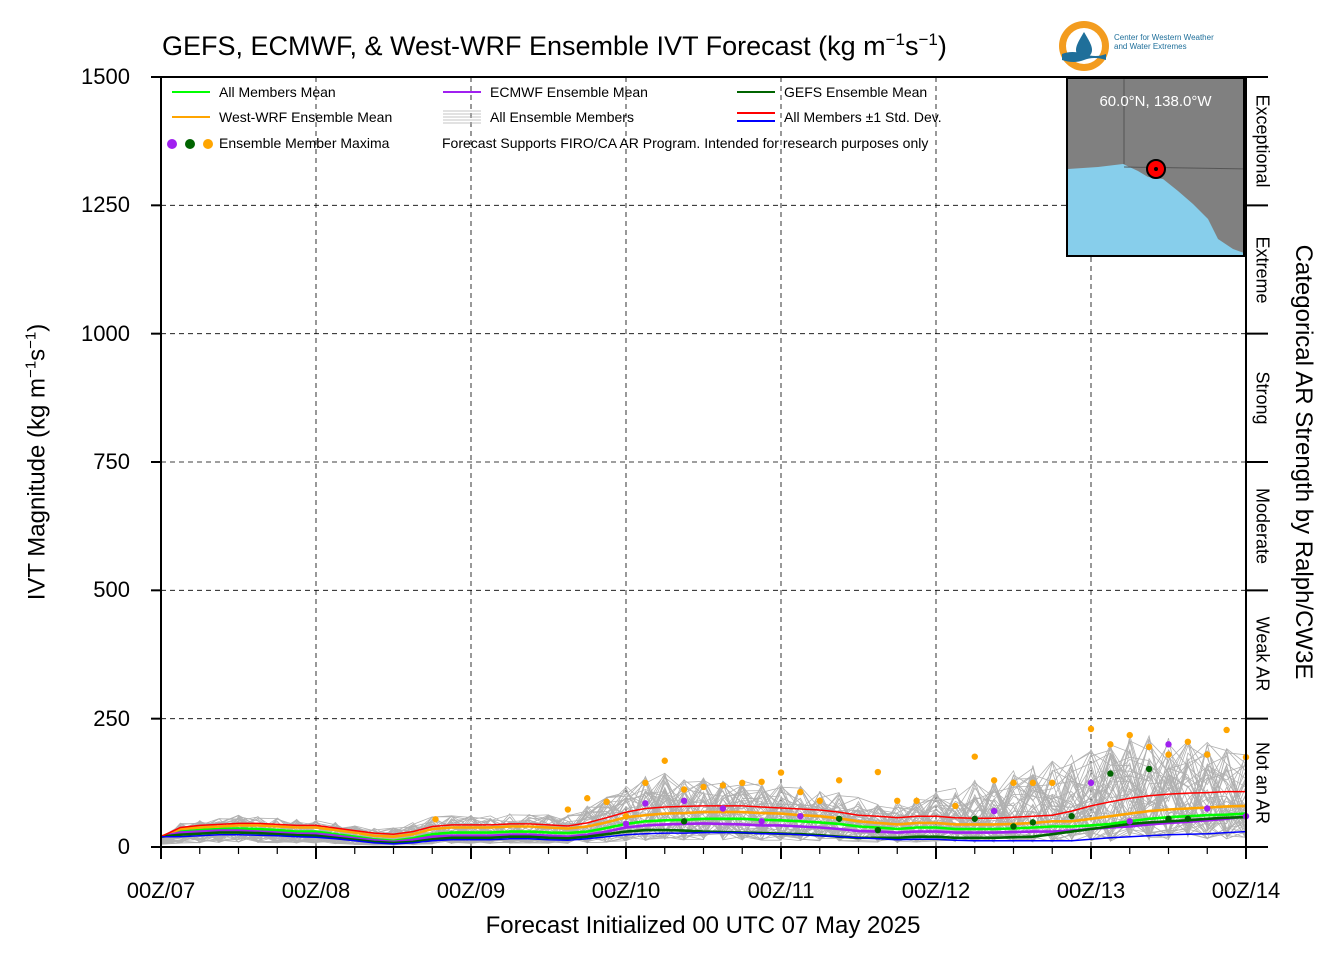 Image resolution: width=1336 pixels, height=962 pixels. What do you see at coordinates (172, 144) in the screenshot?
I see `legend-dot-ecmwf` at bounding box center [172, 144].